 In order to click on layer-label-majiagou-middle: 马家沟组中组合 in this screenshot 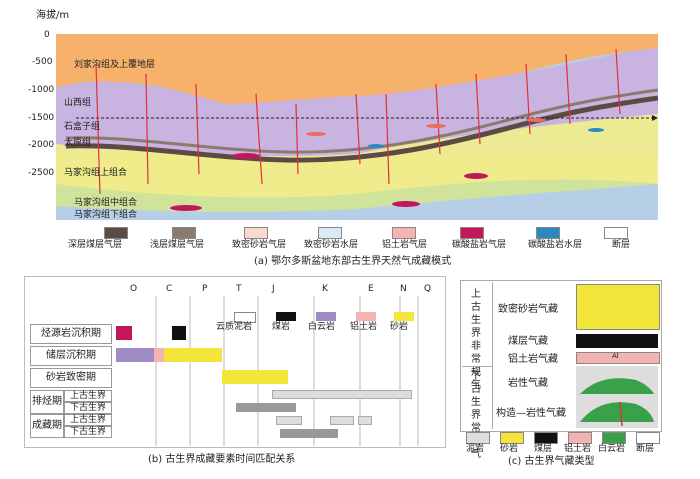, I will do `click(106, 203)`.